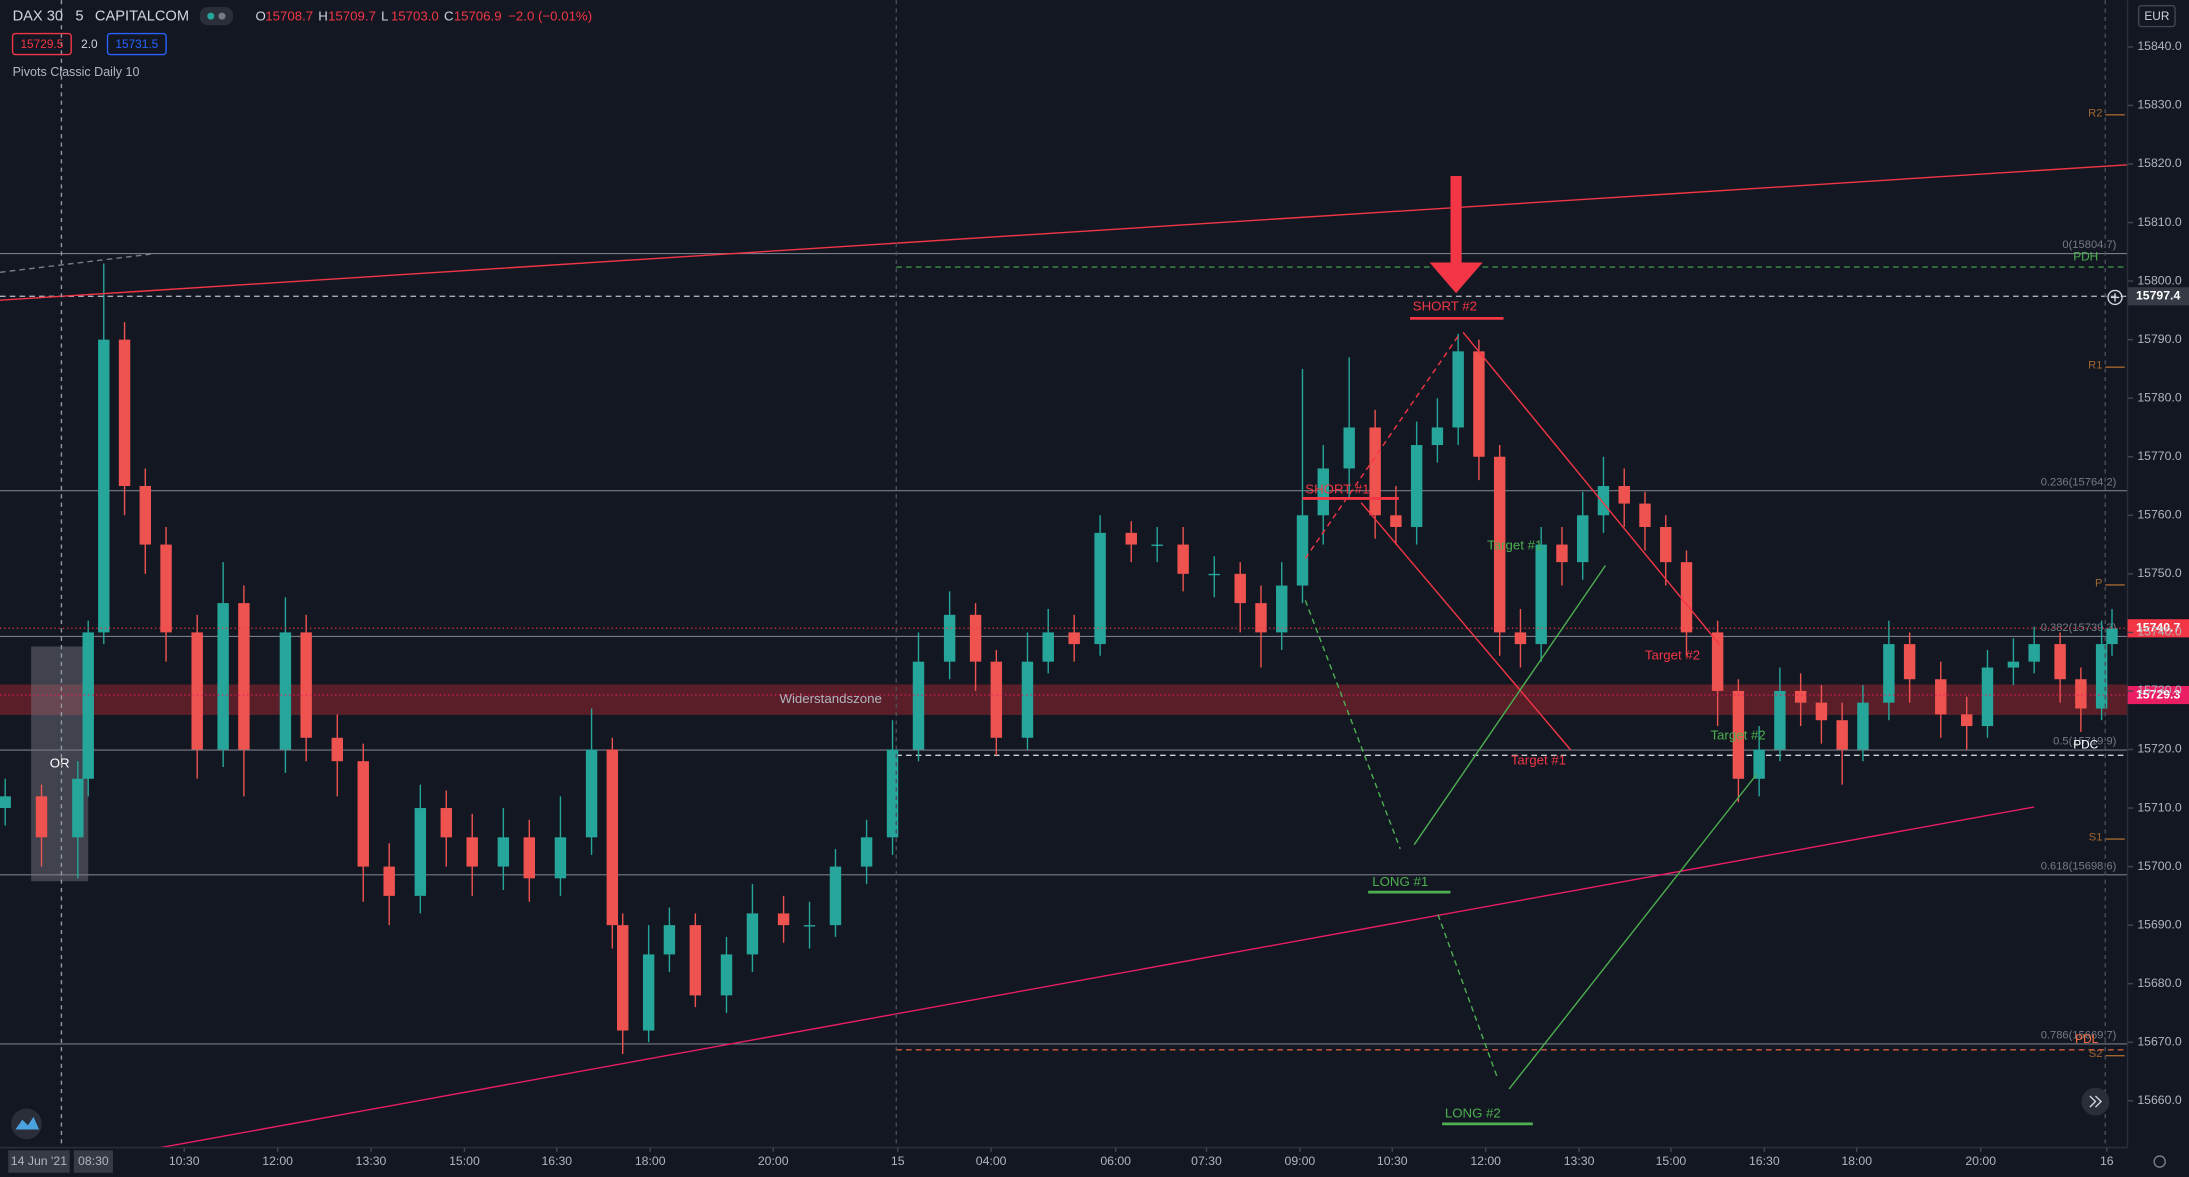 The width and height of the screenshot is (2189, 1177). What do you see at coordinates (1337, 489) in the screenshot?
I see `annotation: SHORT #1` at bounding box center [1337, 489].